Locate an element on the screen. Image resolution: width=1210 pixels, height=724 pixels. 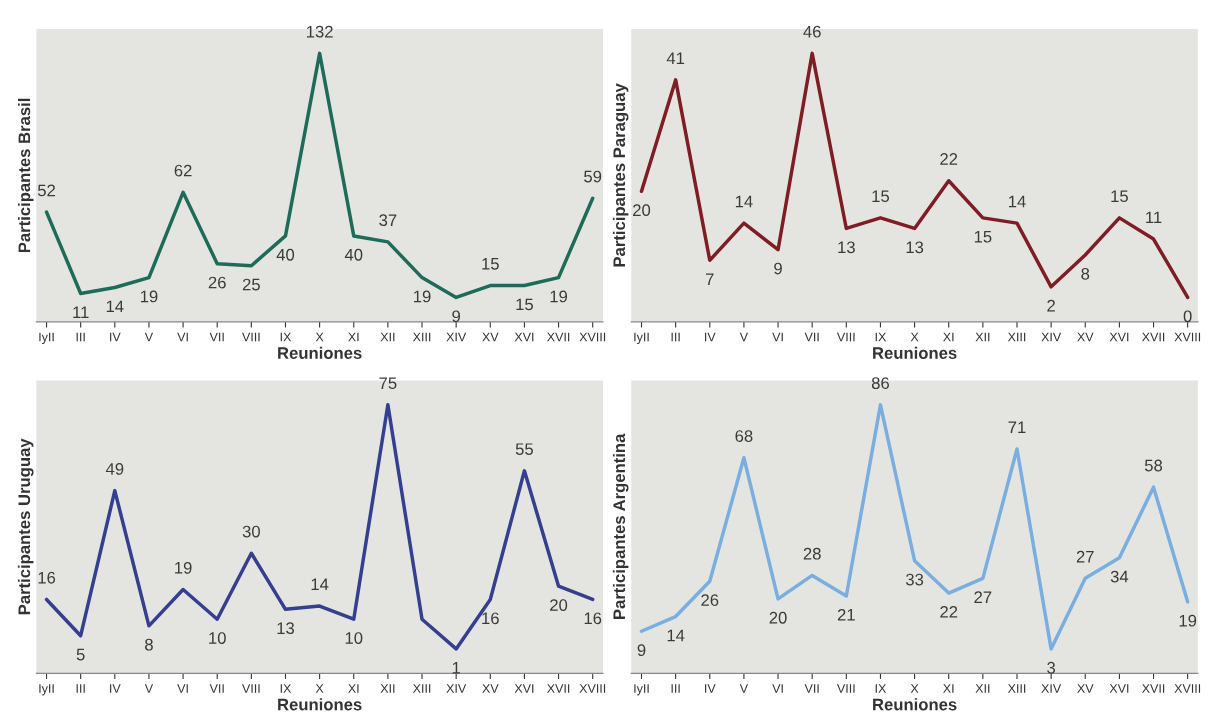
data-label: 5 is located at coordinates (80, 654).